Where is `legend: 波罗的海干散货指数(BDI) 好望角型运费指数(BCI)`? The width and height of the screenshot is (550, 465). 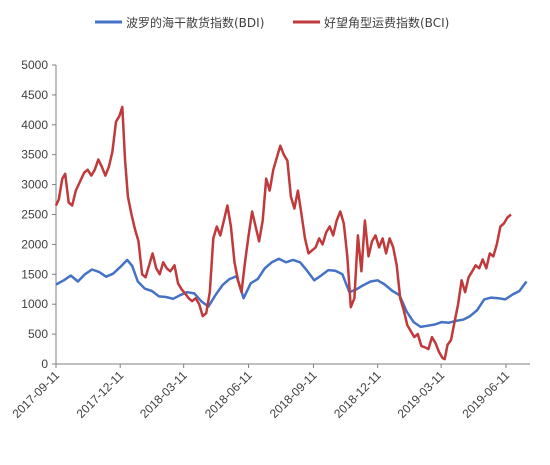 legend: 波罗的海干散货指数(BDI) 好望角型运费指数(BCI) is located at coordinates (272, 22).